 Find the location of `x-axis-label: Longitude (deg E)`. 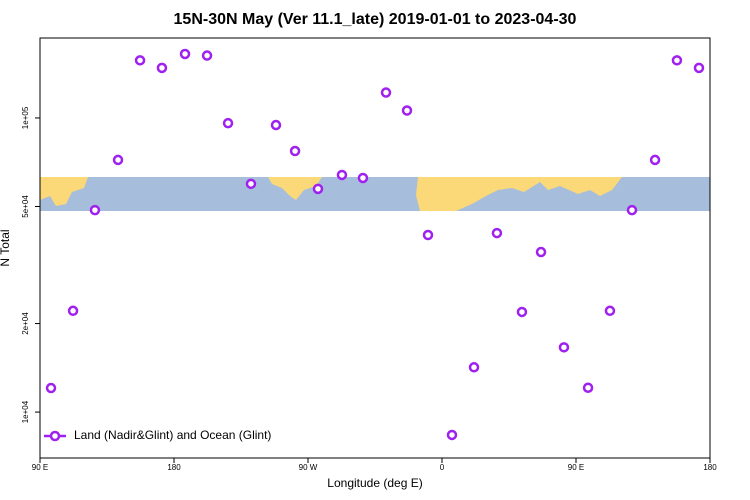

x-axis-label: Longitude (deg E) is located at coordinates (374, 483).